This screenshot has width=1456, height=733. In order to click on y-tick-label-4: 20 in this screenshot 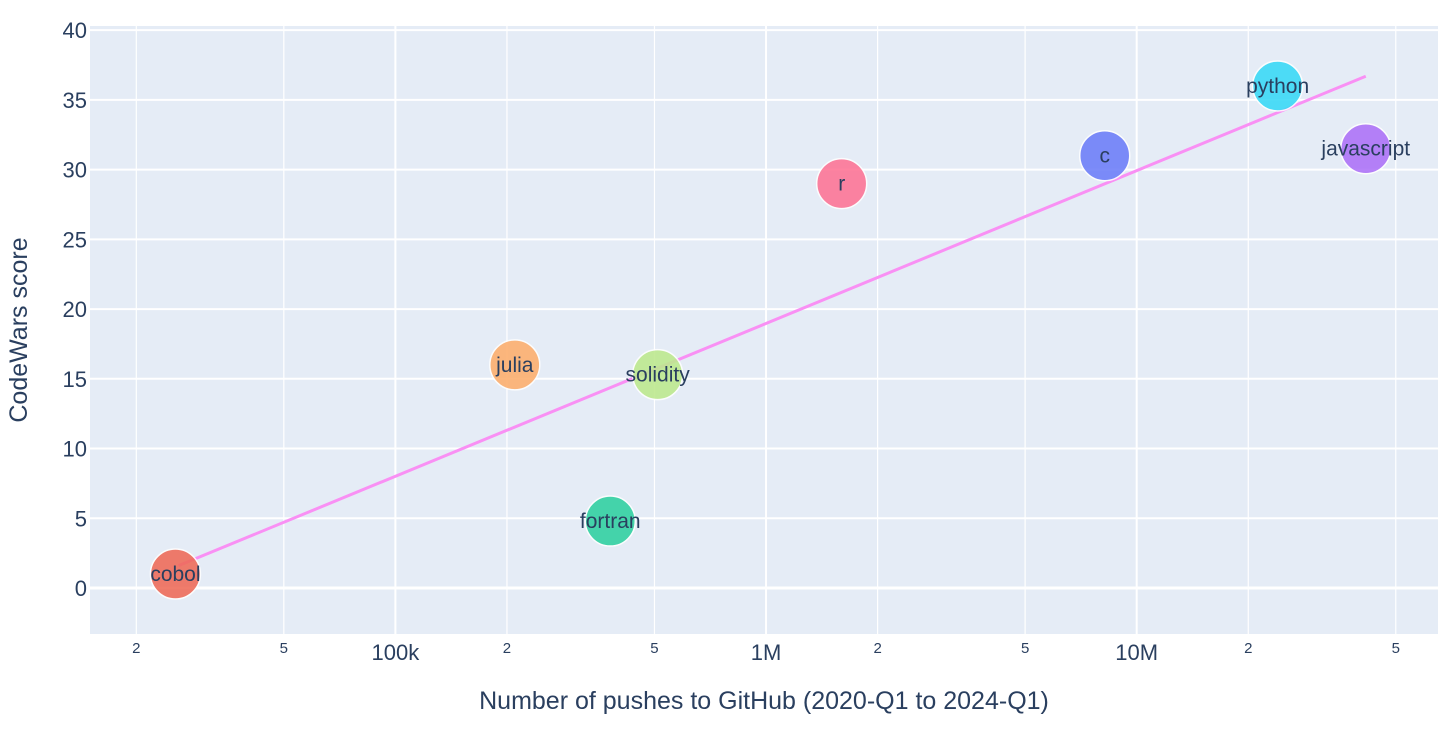, I will do `click(75, 309)`.